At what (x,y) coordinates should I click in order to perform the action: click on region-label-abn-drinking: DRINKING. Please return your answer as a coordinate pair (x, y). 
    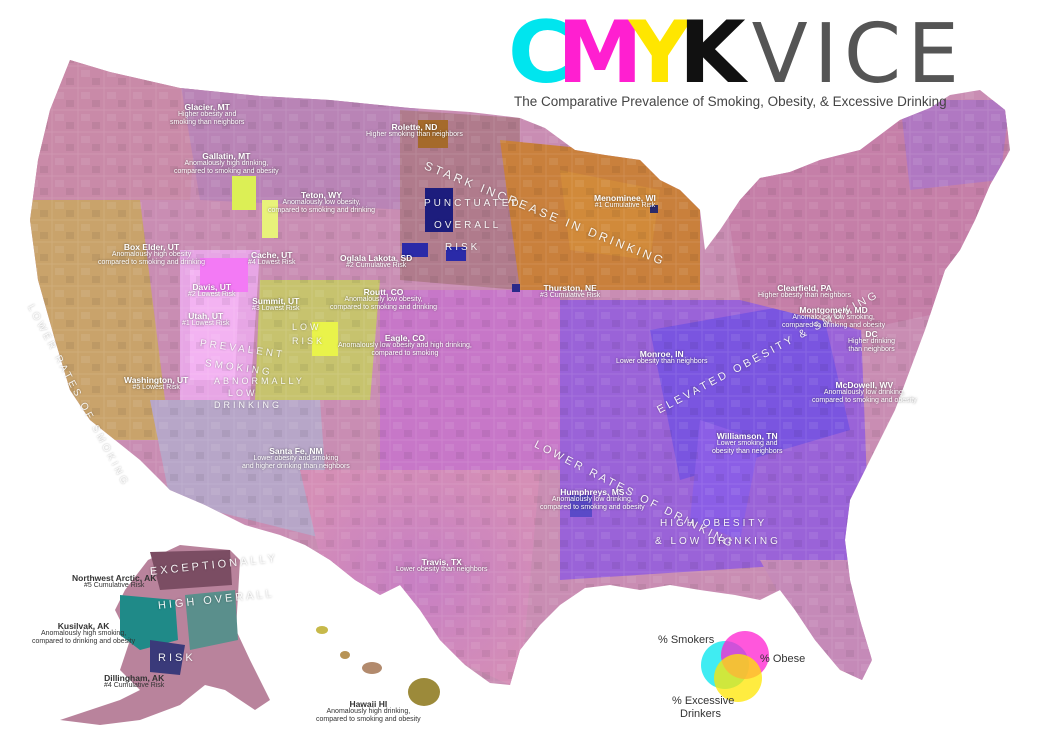
    Looking at the image, I should click on (248, 405).